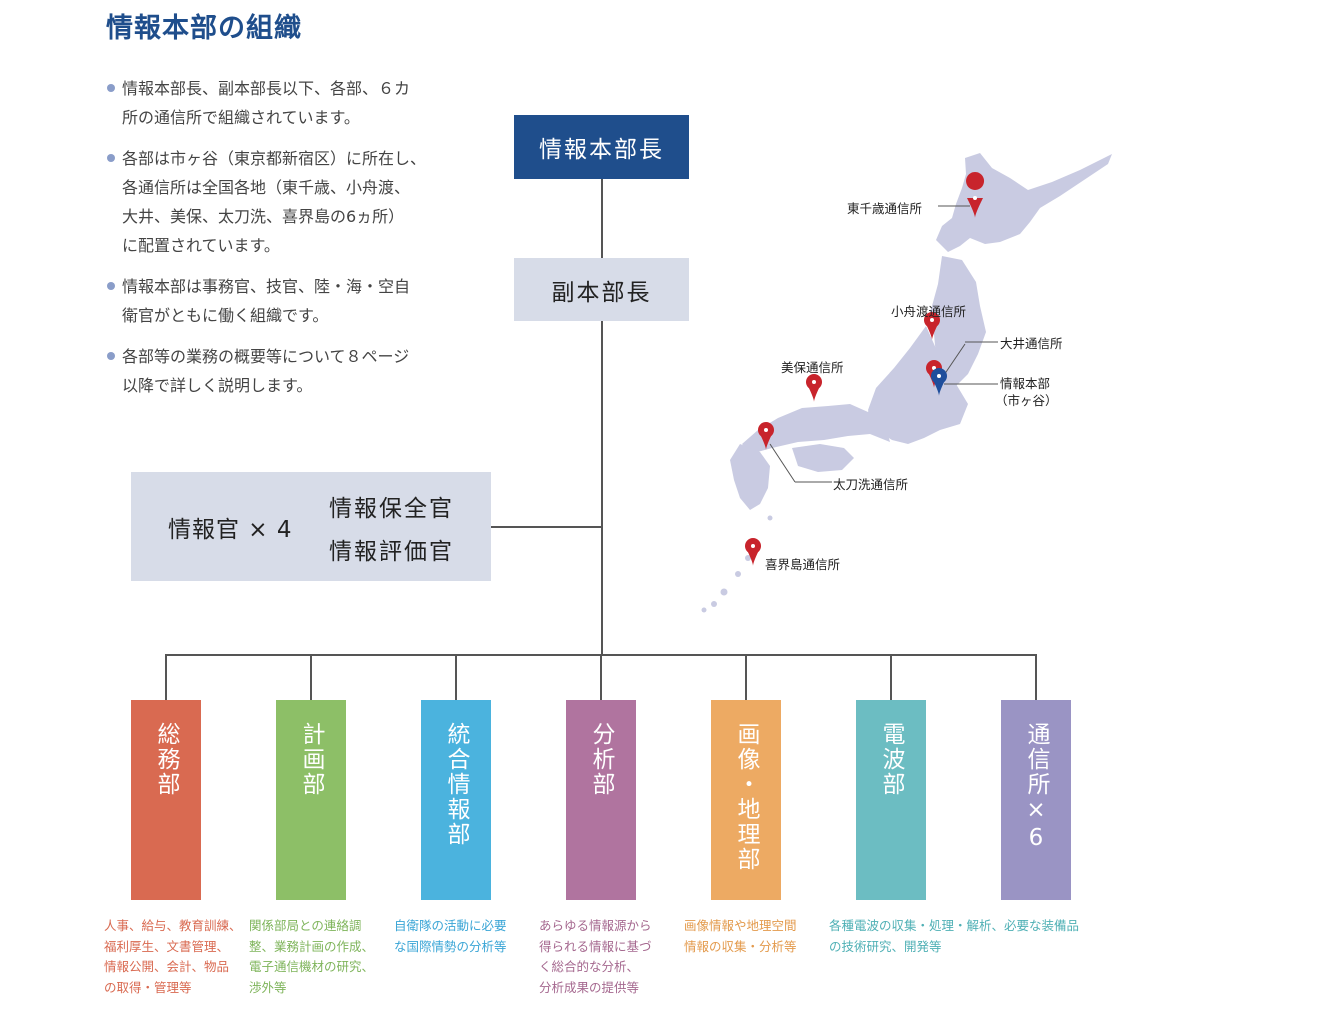  What do you see at coordinates (167, 966) in the screenshot?
I see `department-description-line: 情報公開、会計、物品` at bounding box center [167, 966].